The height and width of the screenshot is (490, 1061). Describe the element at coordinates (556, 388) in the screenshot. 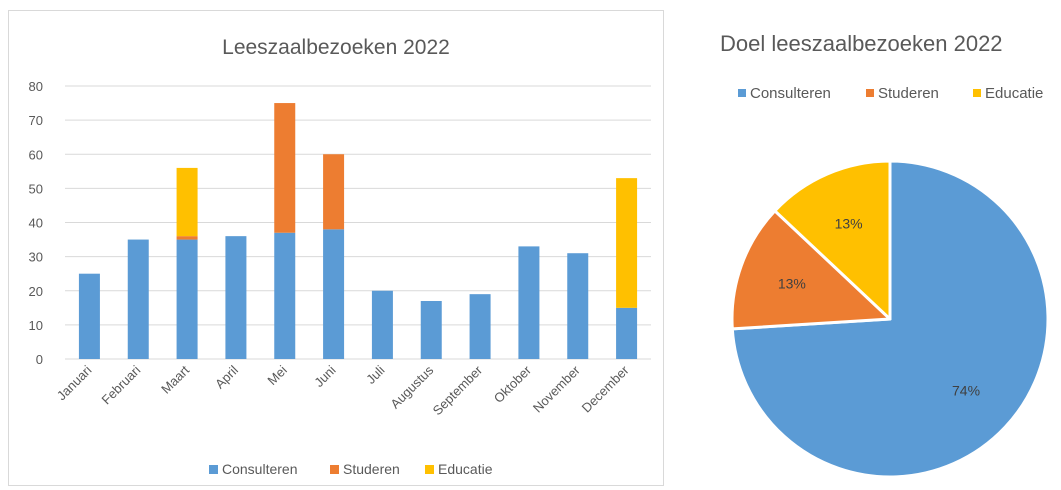

I see `x-tick-label: November` at that location.